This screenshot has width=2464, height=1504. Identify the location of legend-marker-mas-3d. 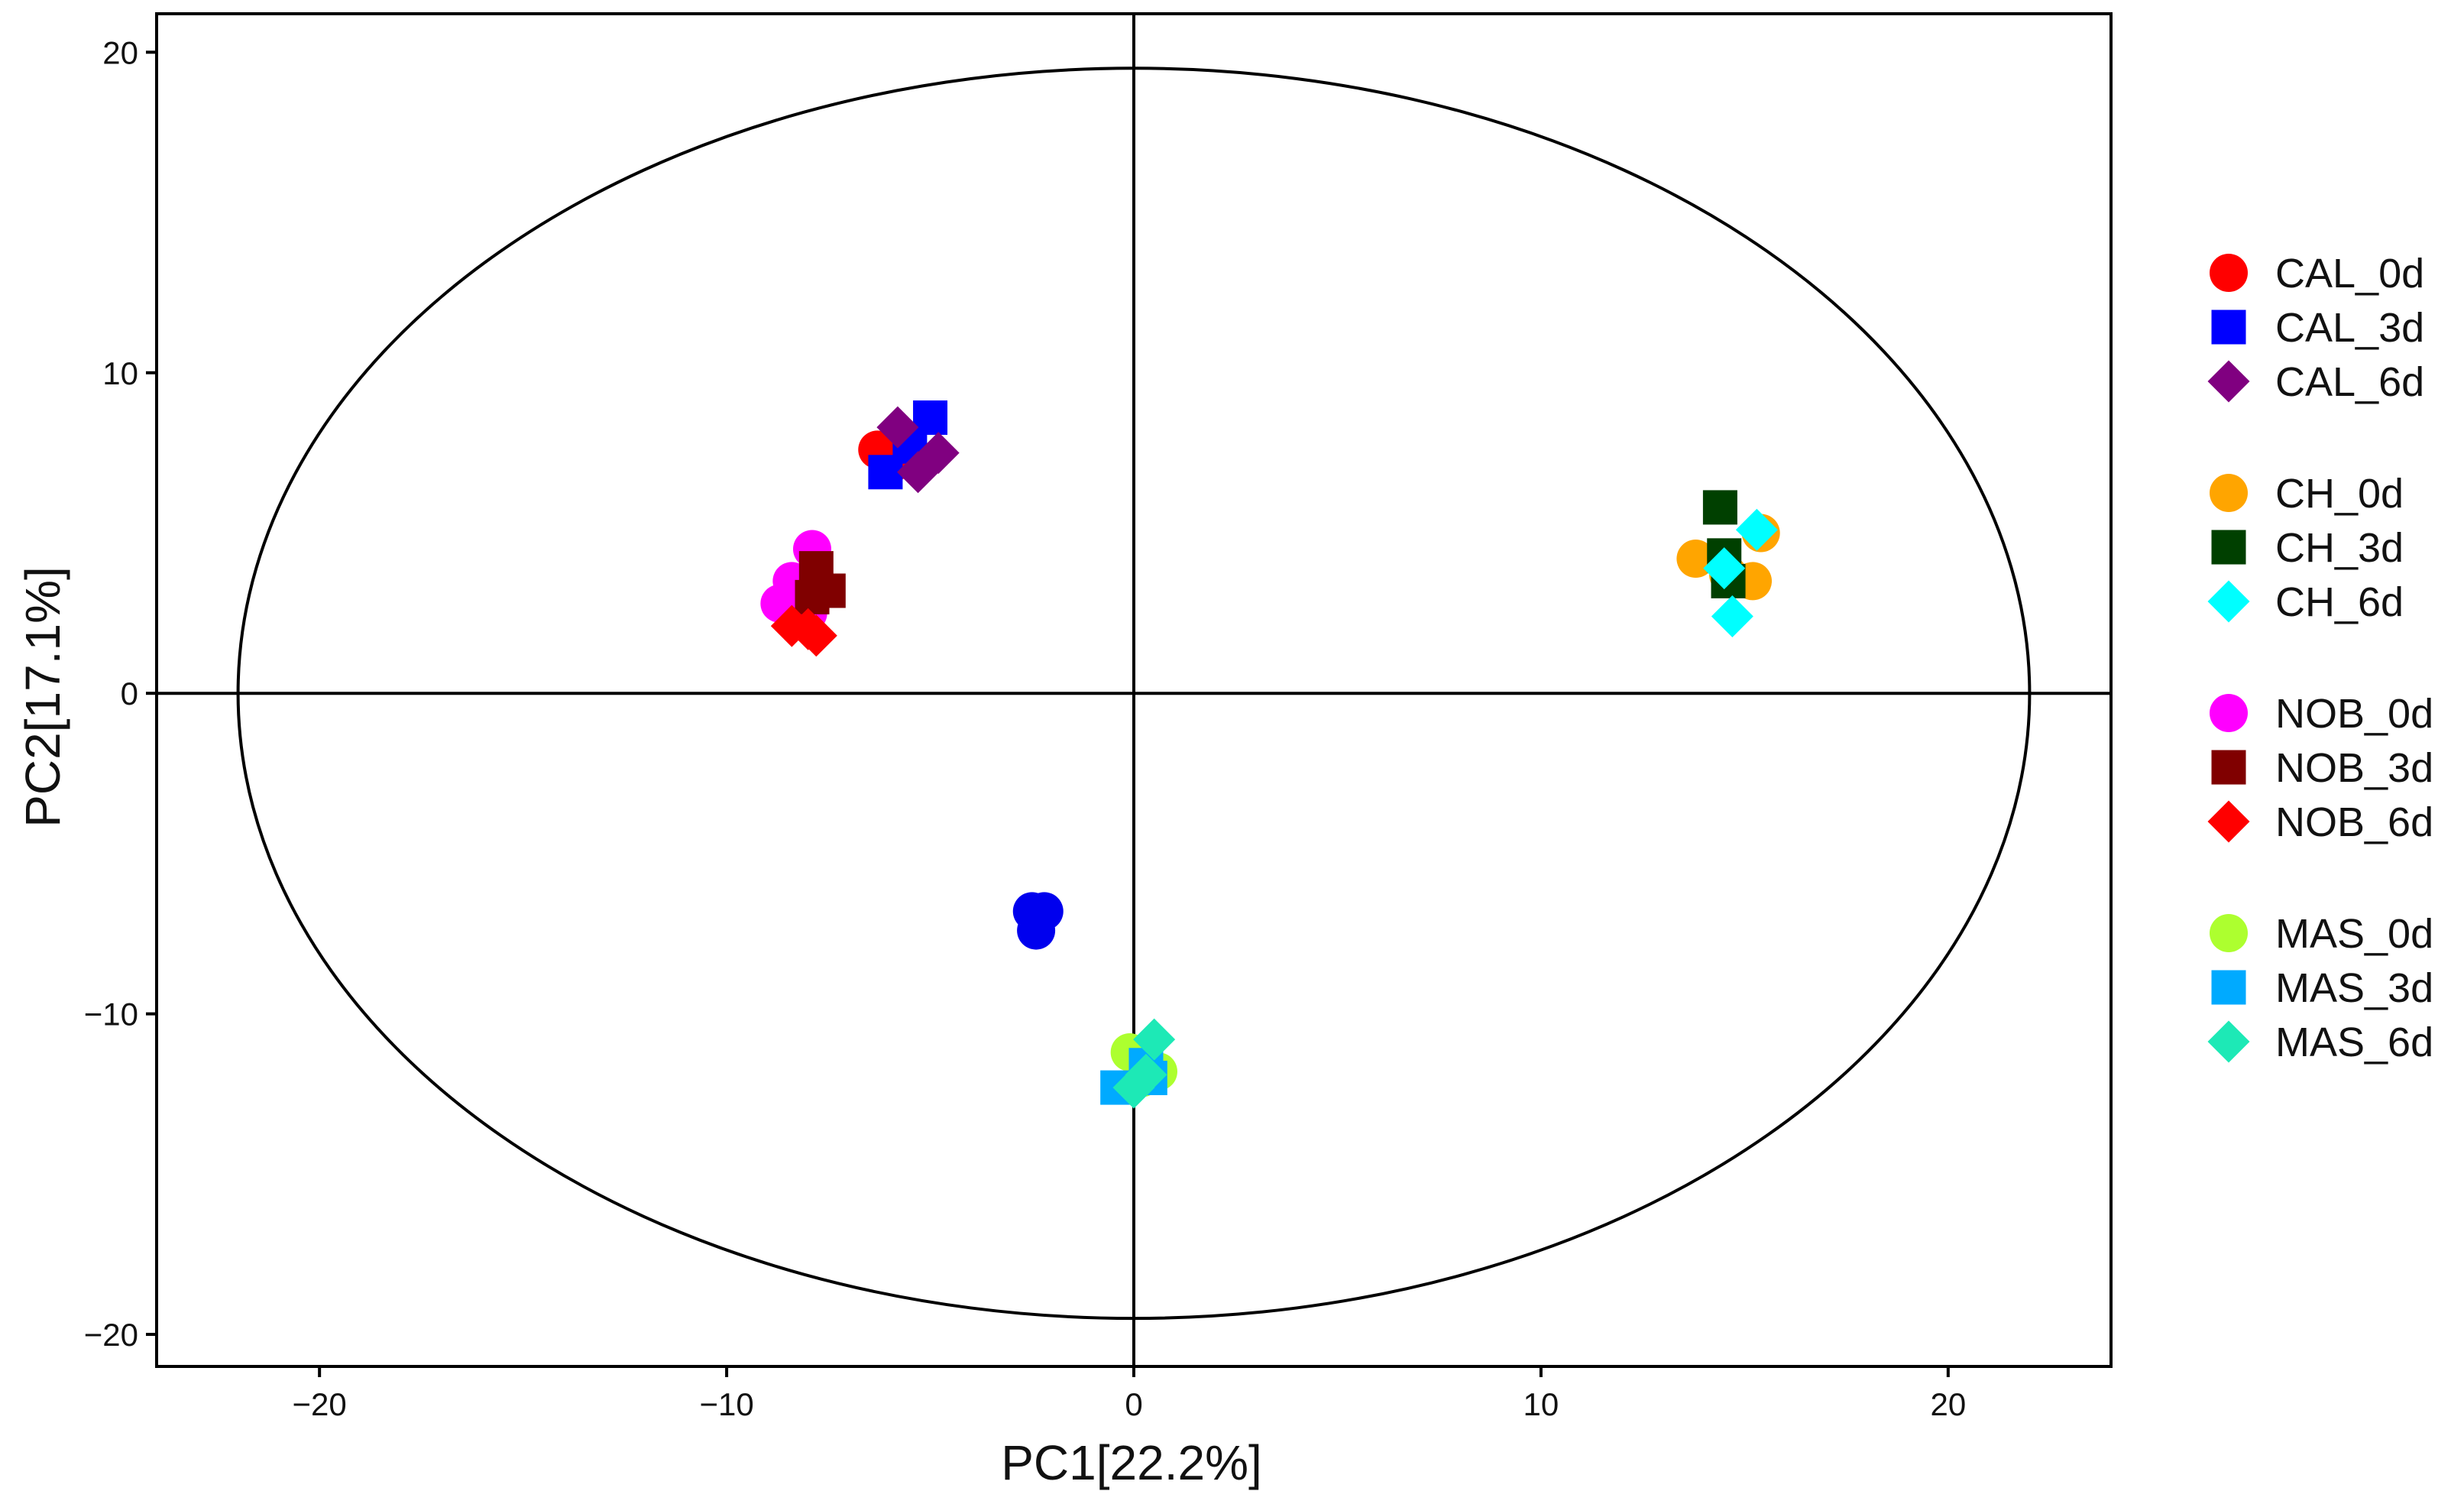
(2228, 987).